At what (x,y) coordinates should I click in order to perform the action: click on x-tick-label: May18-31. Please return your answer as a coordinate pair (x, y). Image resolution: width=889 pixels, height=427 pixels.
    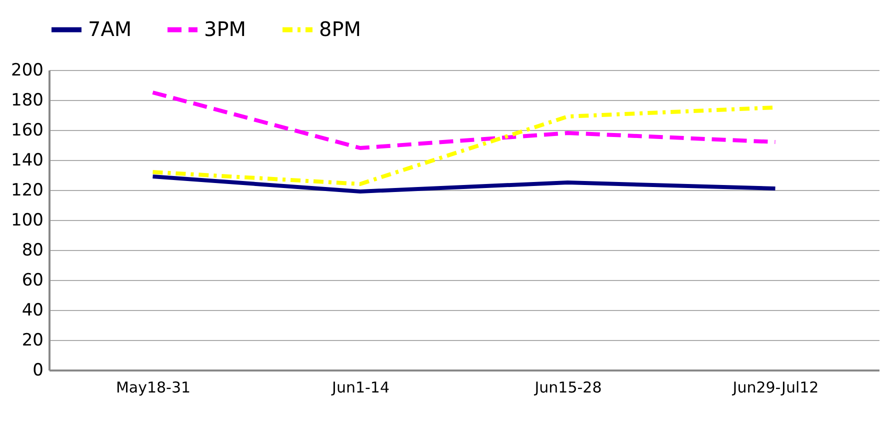
    Looking at the image, I should click on (153, 387).